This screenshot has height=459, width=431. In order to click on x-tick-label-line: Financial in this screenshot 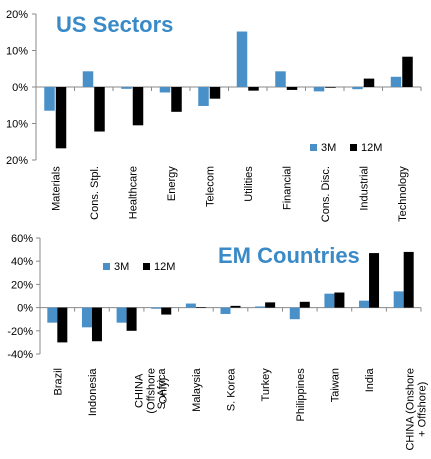, I will do `click(287, 188)`.